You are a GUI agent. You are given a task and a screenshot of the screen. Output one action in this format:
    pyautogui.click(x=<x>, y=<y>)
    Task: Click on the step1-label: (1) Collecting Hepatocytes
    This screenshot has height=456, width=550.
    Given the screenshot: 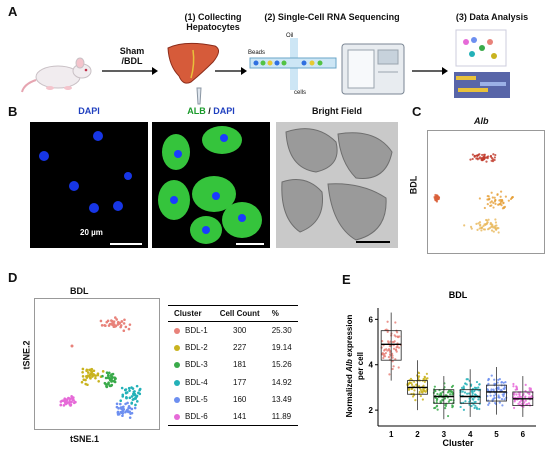 What is the action you would take?
    pyautogui.click(x=213, y=22)
    